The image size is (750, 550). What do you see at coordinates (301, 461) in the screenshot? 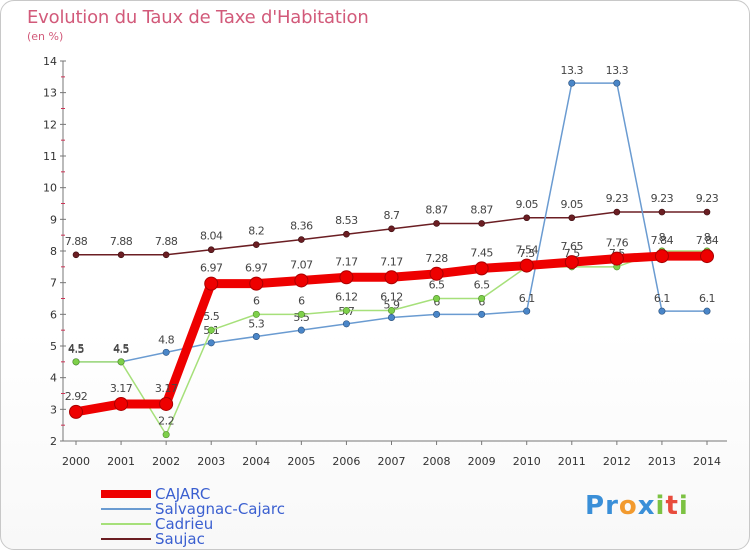
I see `x-tick-label: 2005` at bounding box center [301, 461].